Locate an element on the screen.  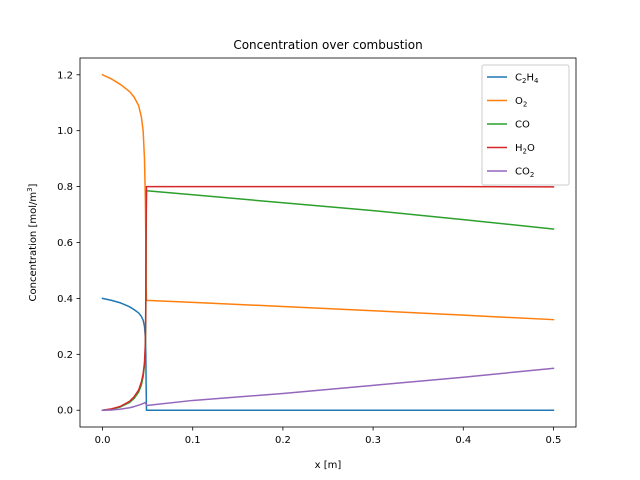
legend-label-h2o: H2O is located at coordinates (525, 149).